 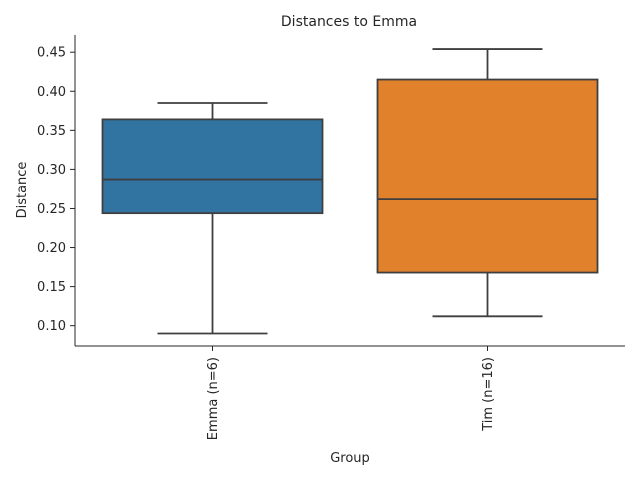 I want to click on y-tick-label: 0.25, so click(x=51, y=209).